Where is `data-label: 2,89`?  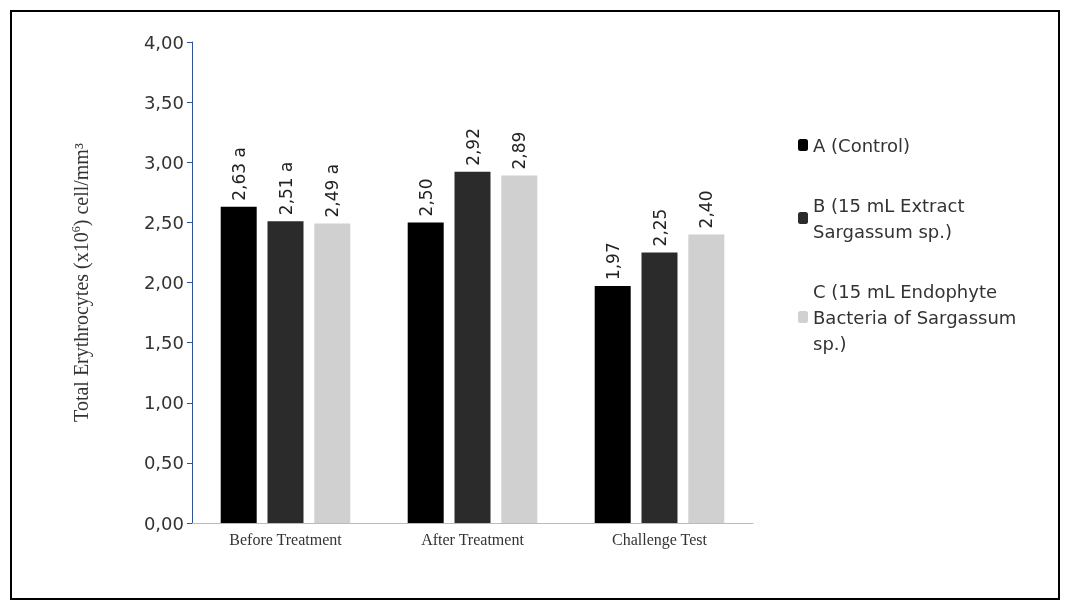
data-label: 2,89 is located at coordinates (519, 150).